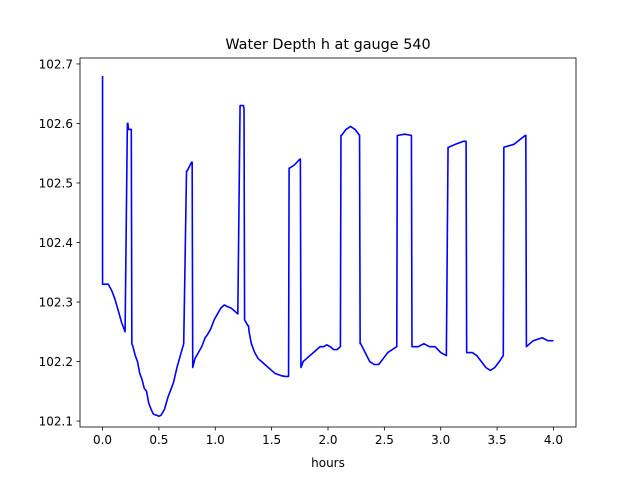  Describe the element at coordinates (271, 440) in the screenshot. I see `x-tick-label: 1.5` at that location.